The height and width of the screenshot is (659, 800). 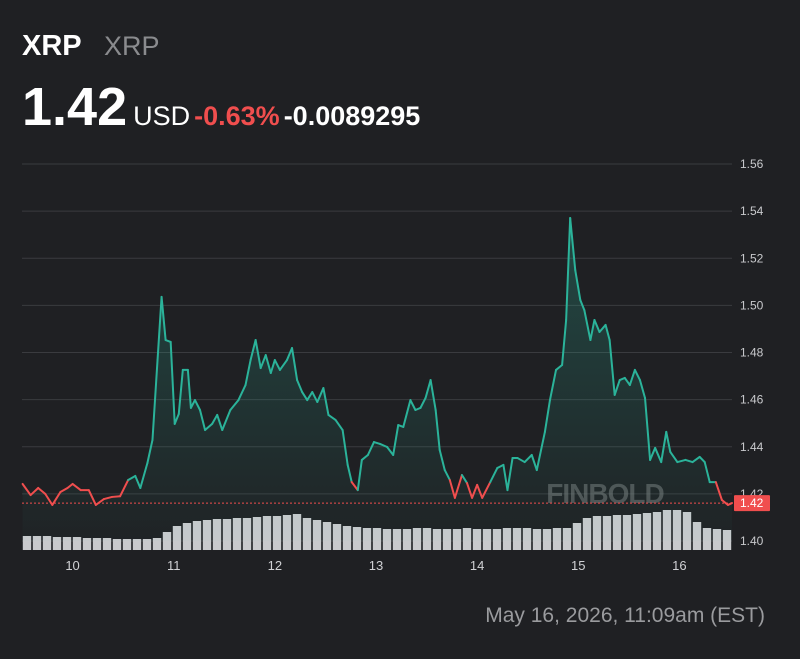 I want to click on y-tick-label: 1.56, so click(x=752, y=164).